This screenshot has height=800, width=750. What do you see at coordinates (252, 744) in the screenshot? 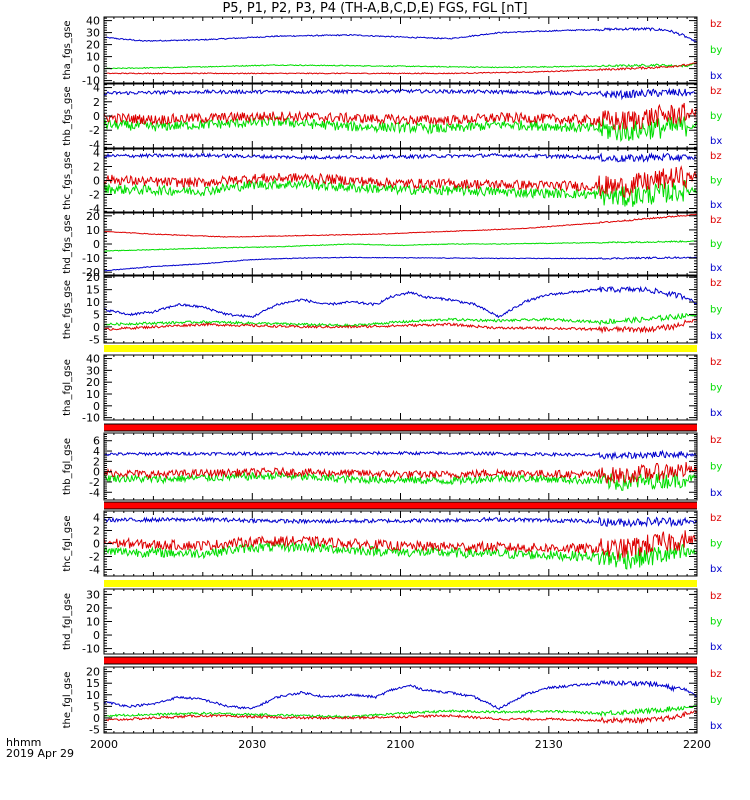
I see `x-tick-label: 2030` at bounding box center [252, 744].